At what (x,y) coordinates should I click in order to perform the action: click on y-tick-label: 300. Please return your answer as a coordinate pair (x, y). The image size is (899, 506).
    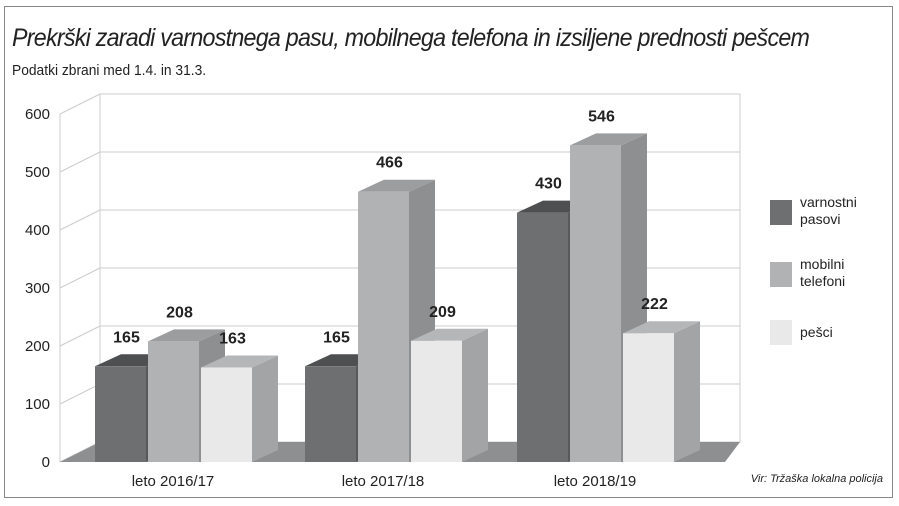
    Looking at the image, I should click on (37, 288).